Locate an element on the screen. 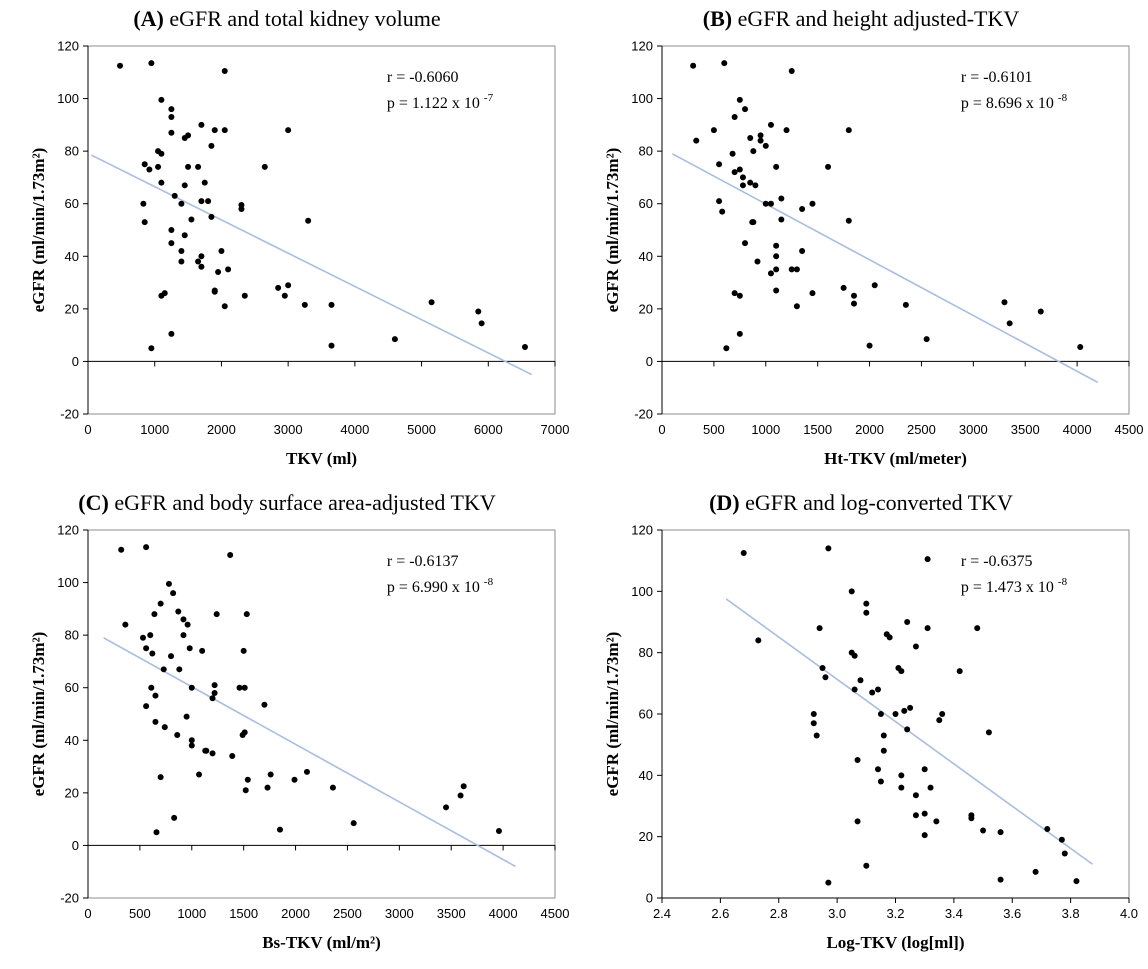 This screenshot has width=1148, height=969. stat-p-base: p = 8.696 x 10 is located at coordinates (1009, 103).